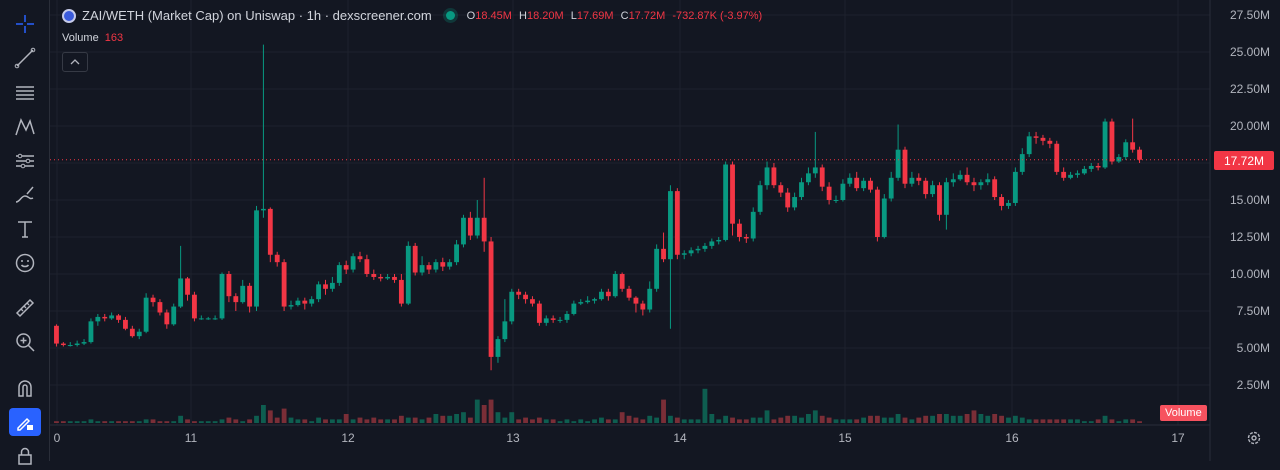 The width and height of the screenshot is (1280, 470). Describe the element at coordinates (25, 161) in the screenshot. I see `forecast-icon` at that location.